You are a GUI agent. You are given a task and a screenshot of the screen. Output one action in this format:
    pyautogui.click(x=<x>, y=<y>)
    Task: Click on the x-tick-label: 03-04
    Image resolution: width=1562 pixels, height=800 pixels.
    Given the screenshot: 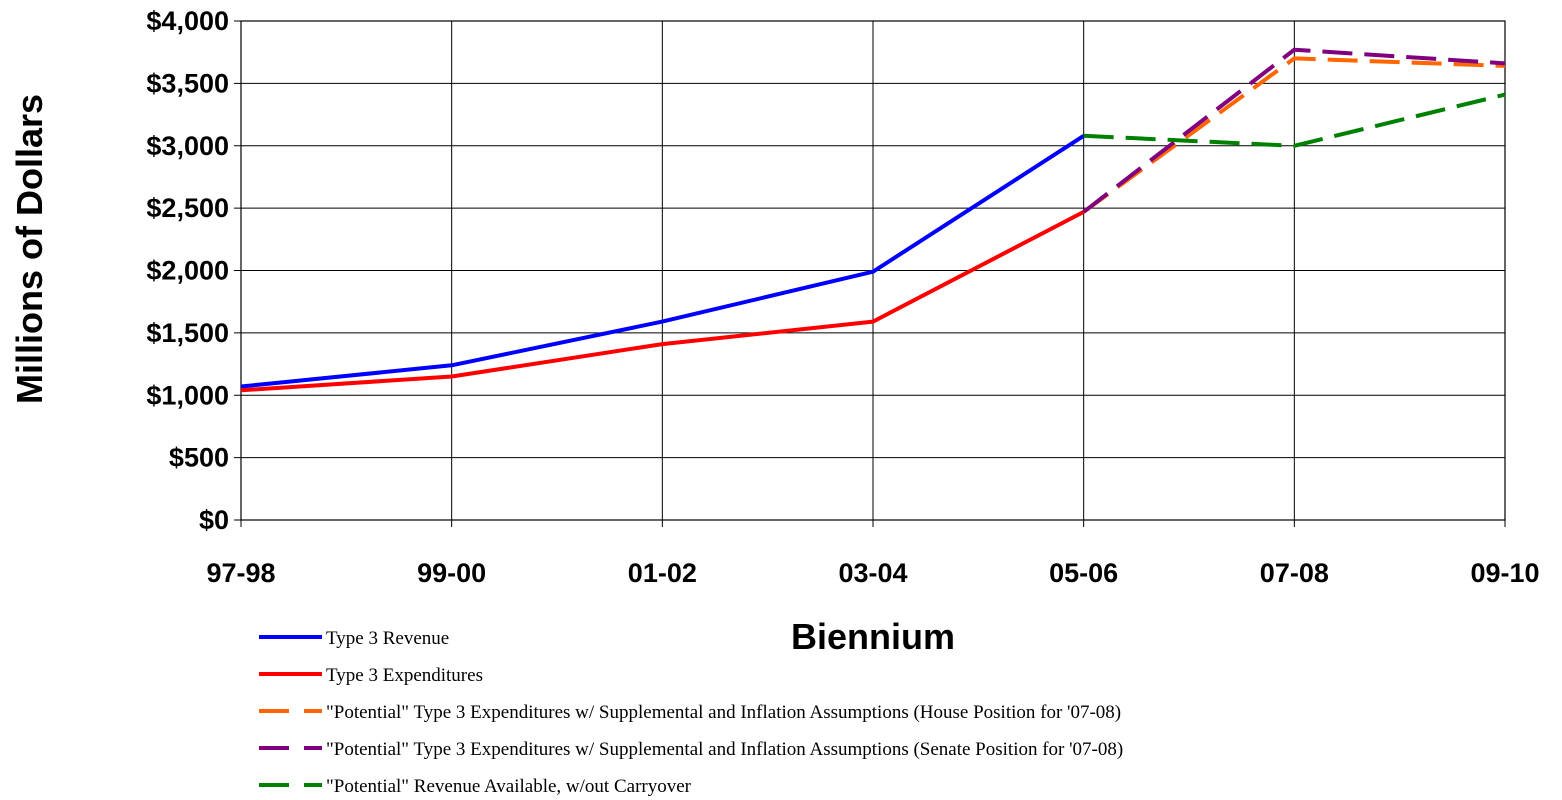 What is the action you would take?
    pyautogui.click(x=872, y=573)
    